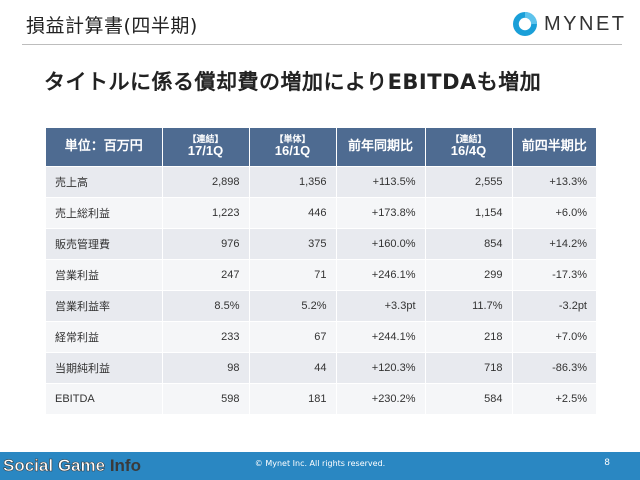  Describe the element at coordinates (554, 336) in the screenshot. I see `value-qoq: +7.0%` at that location.